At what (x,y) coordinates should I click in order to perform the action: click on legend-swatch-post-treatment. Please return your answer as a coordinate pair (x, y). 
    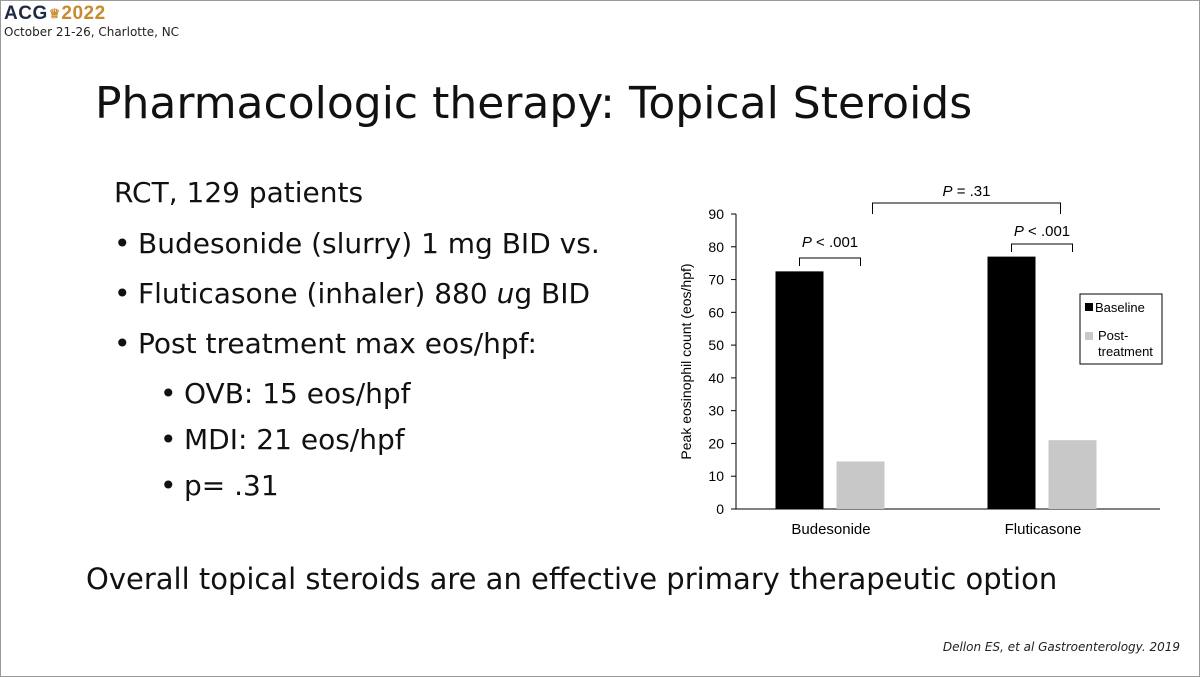
    Looking at the image, I should click on (1089, 336).